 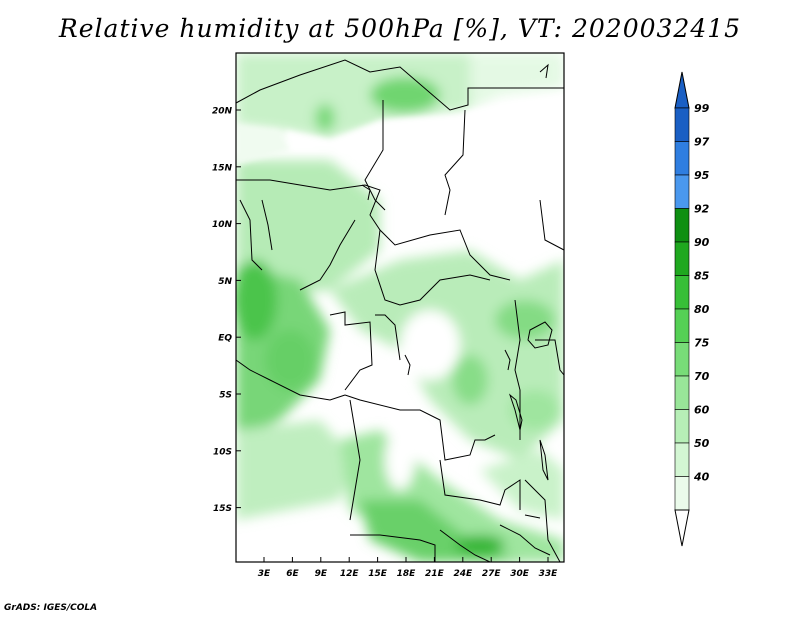 What do you see at coordinates (702, 443) in the screenshot?
I see `colorbar-label: 50` at bounding box center [702, 443].